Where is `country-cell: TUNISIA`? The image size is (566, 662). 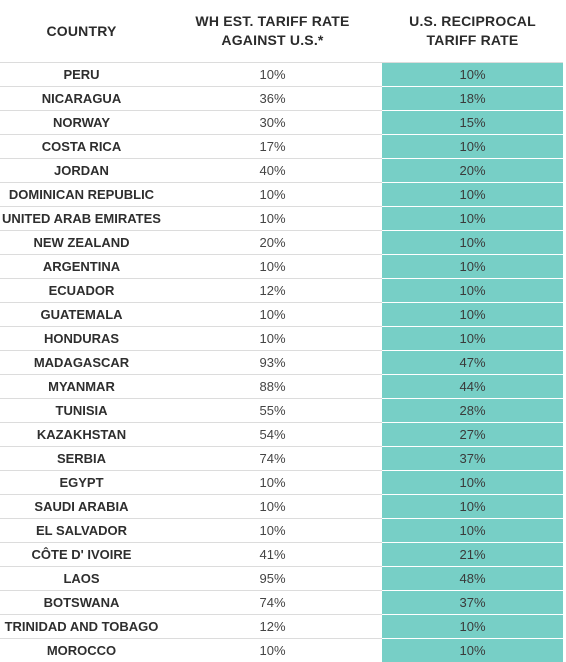 country-cell: TUNISIA is located at coordinates (81, 411).